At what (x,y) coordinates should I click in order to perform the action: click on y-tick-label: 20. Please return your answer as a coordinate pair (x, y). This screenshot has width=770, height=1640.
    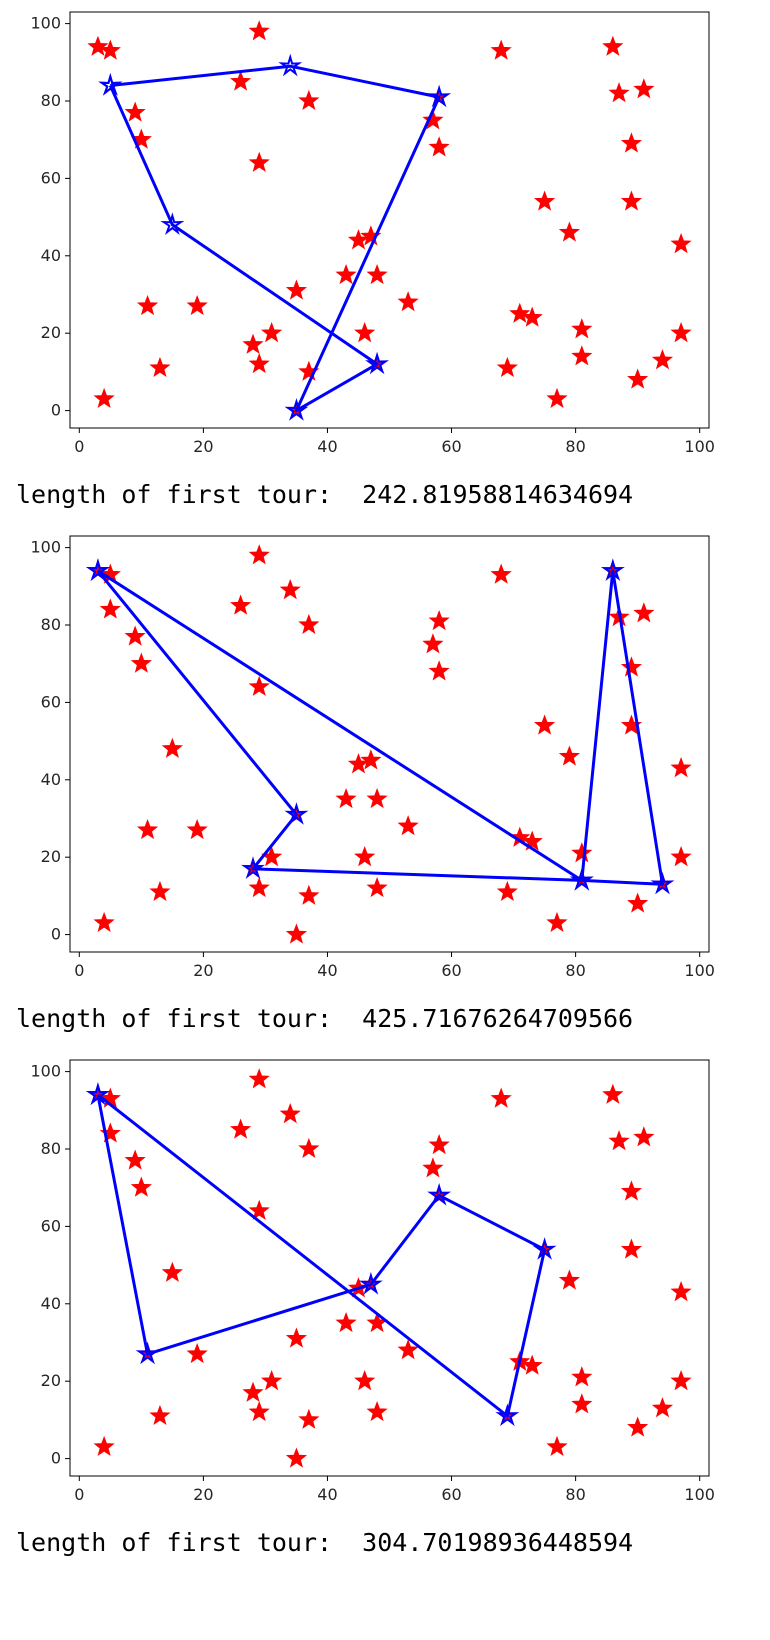
    Looking at the image, I should click on (51, 332).